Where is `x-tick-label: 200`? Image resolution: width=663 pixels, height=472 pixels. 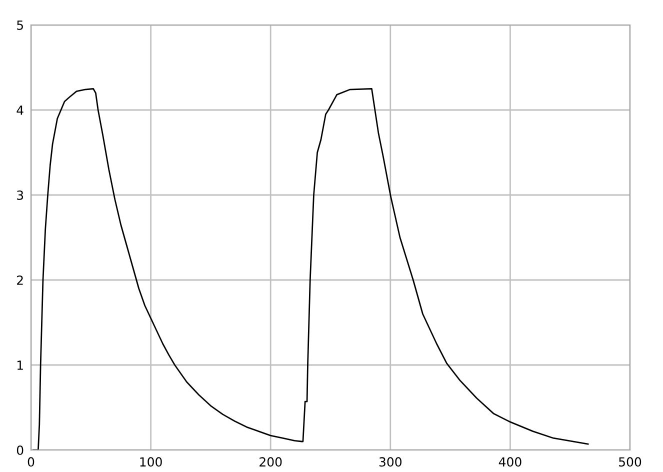
x-tick-label: 200 is located at coordinates (271, 462).